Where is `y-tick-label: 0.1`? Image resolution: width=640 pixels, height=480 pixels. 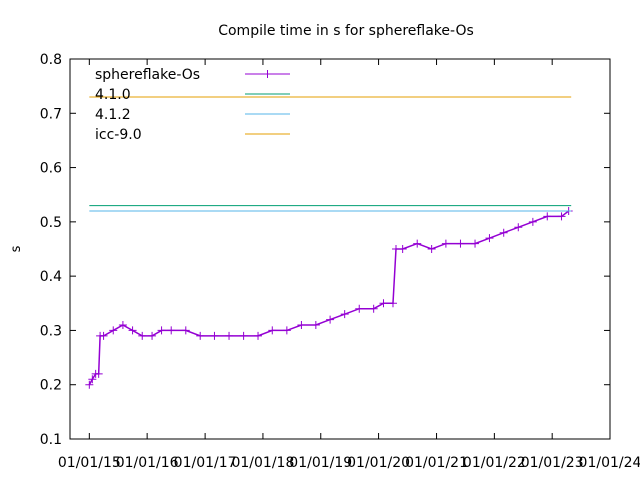 y-tick-label: 0.1 is located at coordinates (51, 440).